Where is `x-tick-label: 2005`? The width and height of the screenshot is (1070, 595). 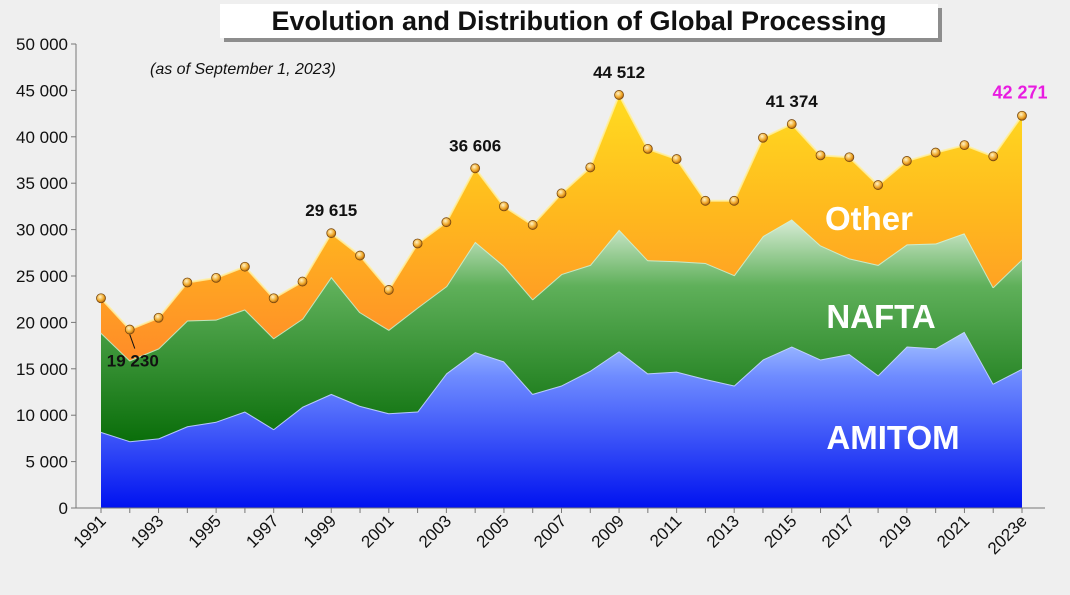
x-tick-label: 2005 is located at coordinates (493, 531).